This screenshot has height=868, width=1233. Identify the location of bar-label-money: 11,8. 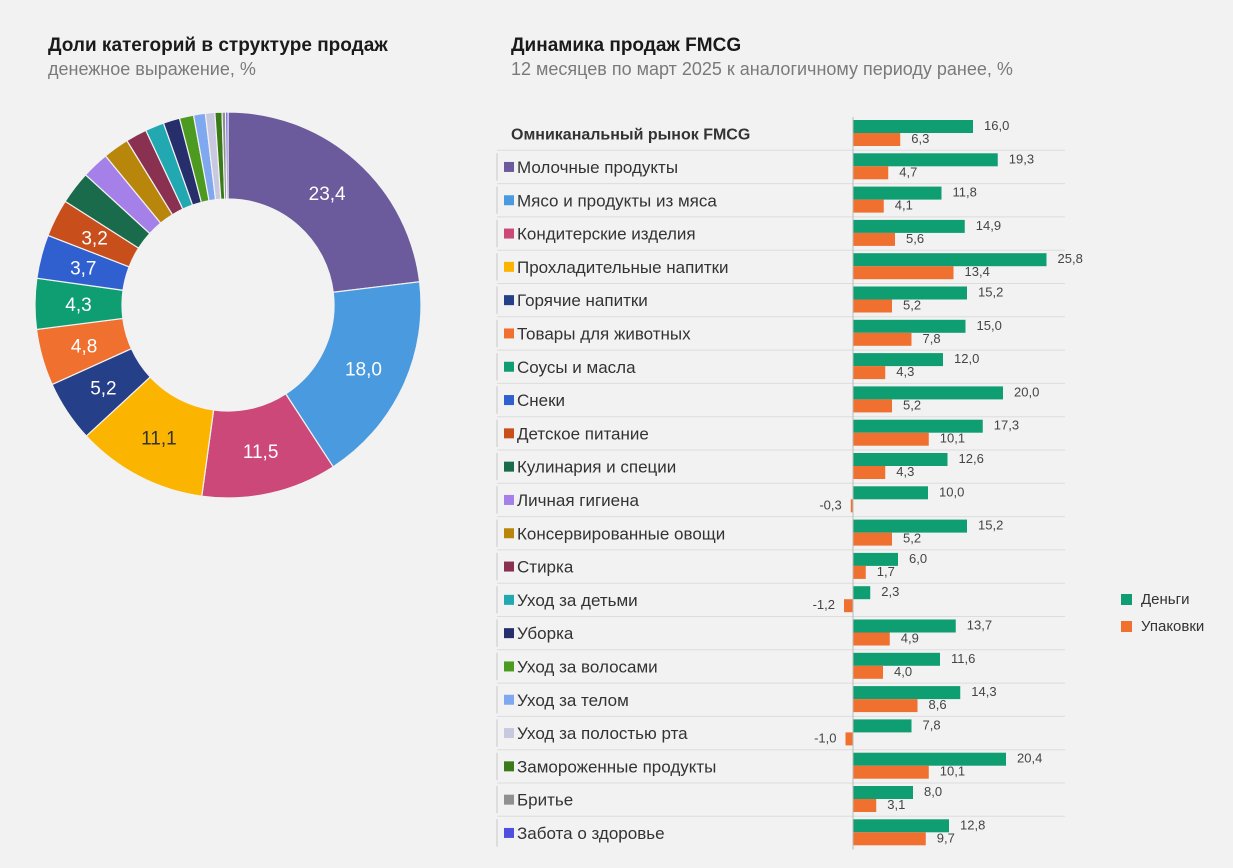
(965, 192).